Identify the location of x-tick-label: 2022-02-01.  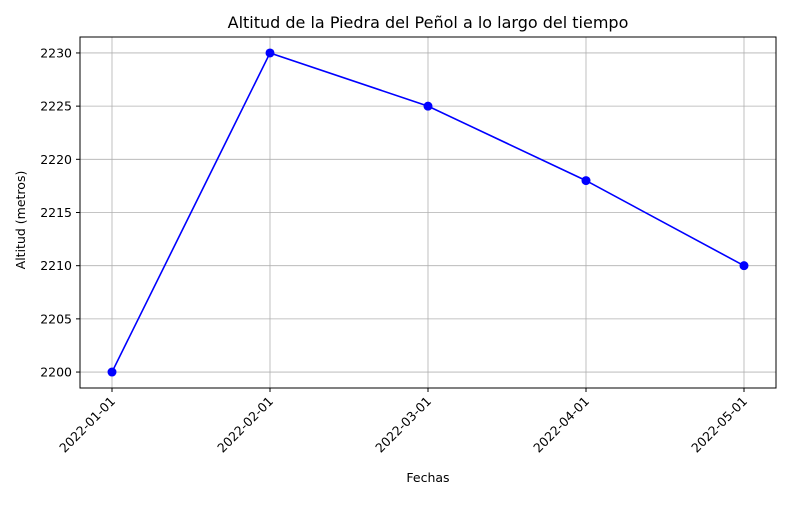
(245, 425).